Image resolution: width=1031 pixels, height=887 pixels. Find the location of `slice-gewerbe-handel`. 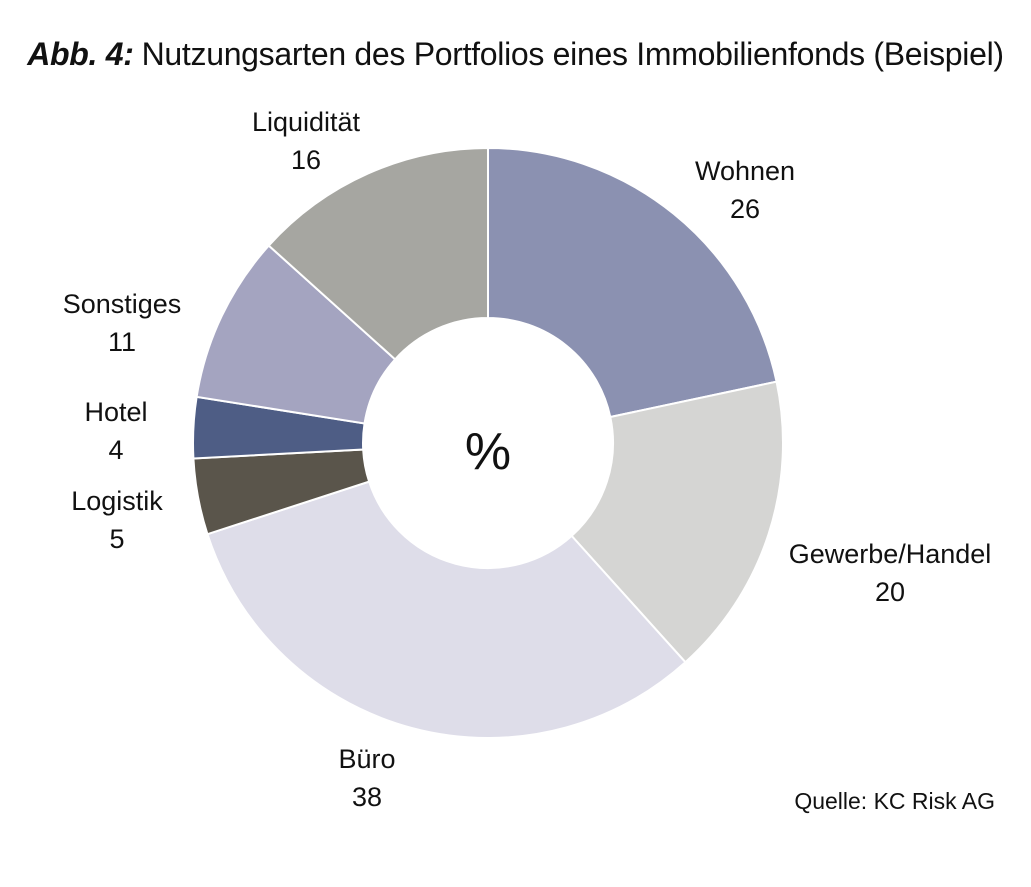

slice-gewerbe-handel is located at coordinates (677, 522).